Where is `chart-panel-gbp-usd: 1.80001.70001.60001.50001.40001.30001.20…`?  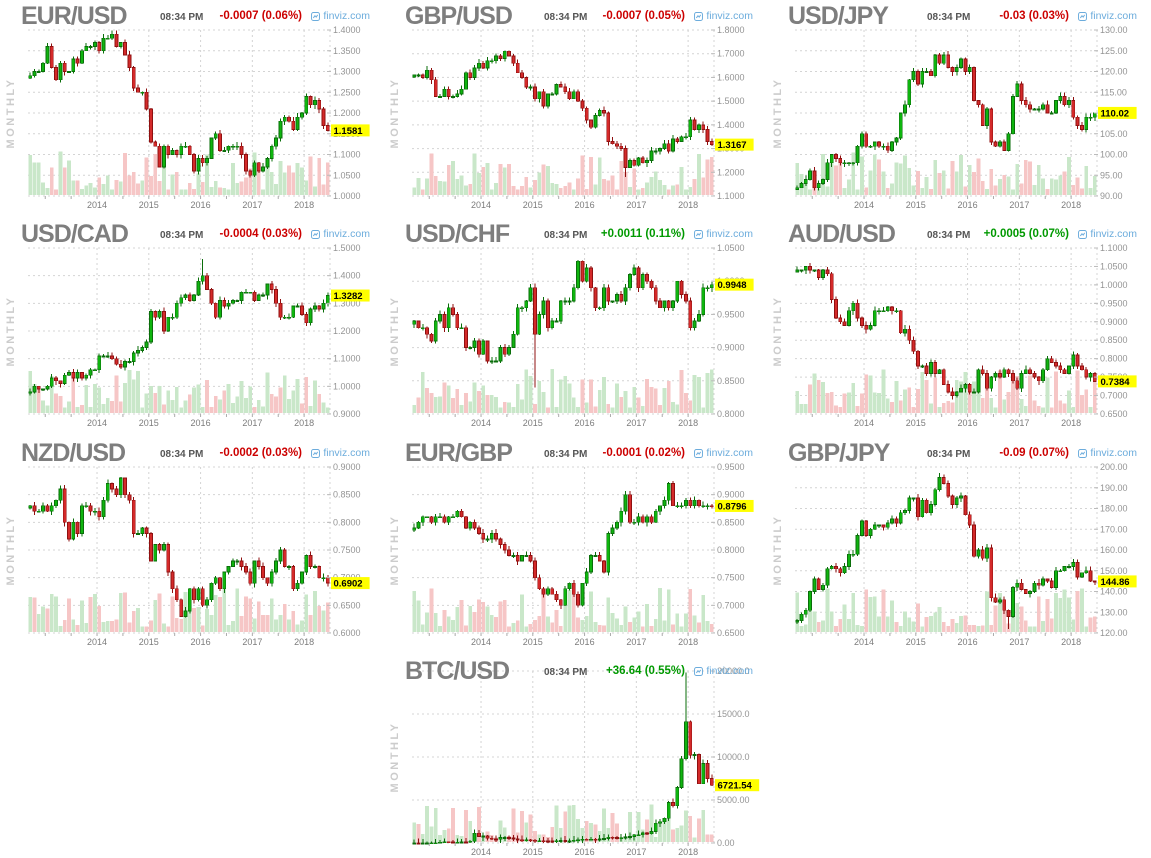 chart-panel-gbp-usd: 1.80001.70001.60001.50001.40001.30001.20… is located at coordinates (575, 109).